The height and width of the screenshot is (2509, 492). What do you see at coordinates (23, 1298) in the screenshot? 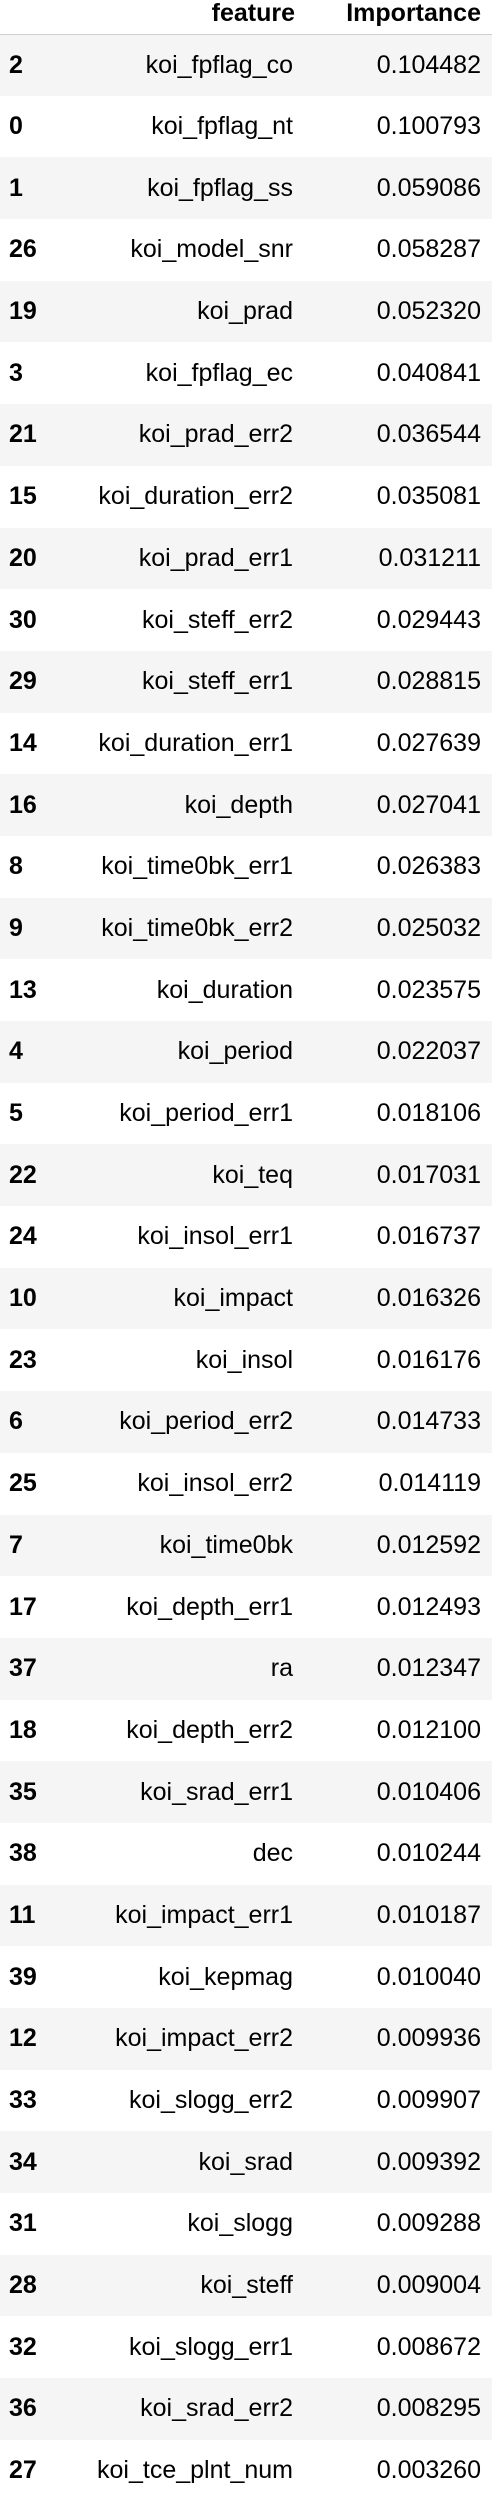
I see `row-index: 10` at bounding box center [23, 1298].